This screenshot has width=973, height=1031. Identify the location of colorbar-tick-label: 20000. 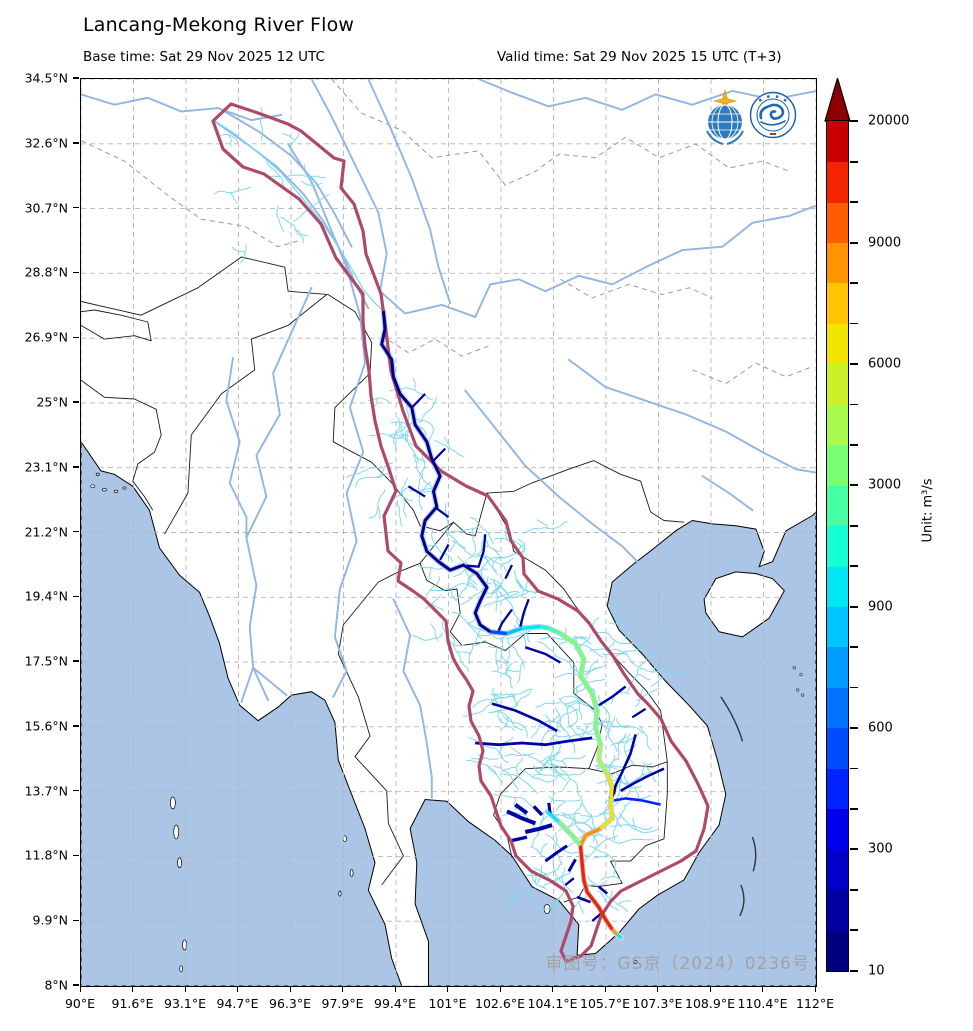
(889, 121).